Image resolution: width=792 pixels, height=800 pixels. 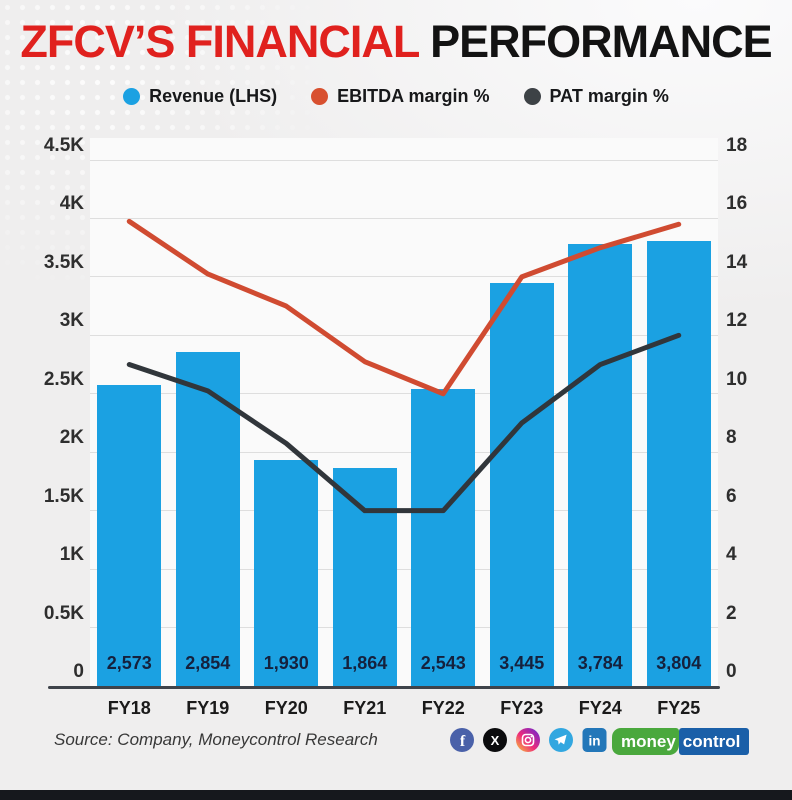 What do you see at coordinates (645, 741) in the screenshot?
I see `moneycontrol-logo-money: money` at bounding box center [645, 741].